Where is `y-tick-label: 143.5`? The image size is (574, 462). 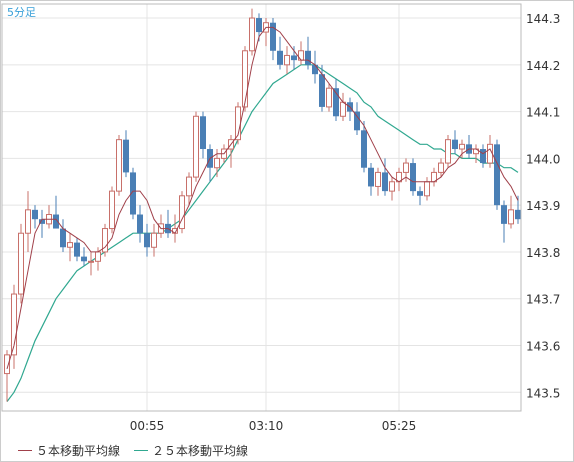 y-tick-label: 143.5 is located at coordinates (543, 393).